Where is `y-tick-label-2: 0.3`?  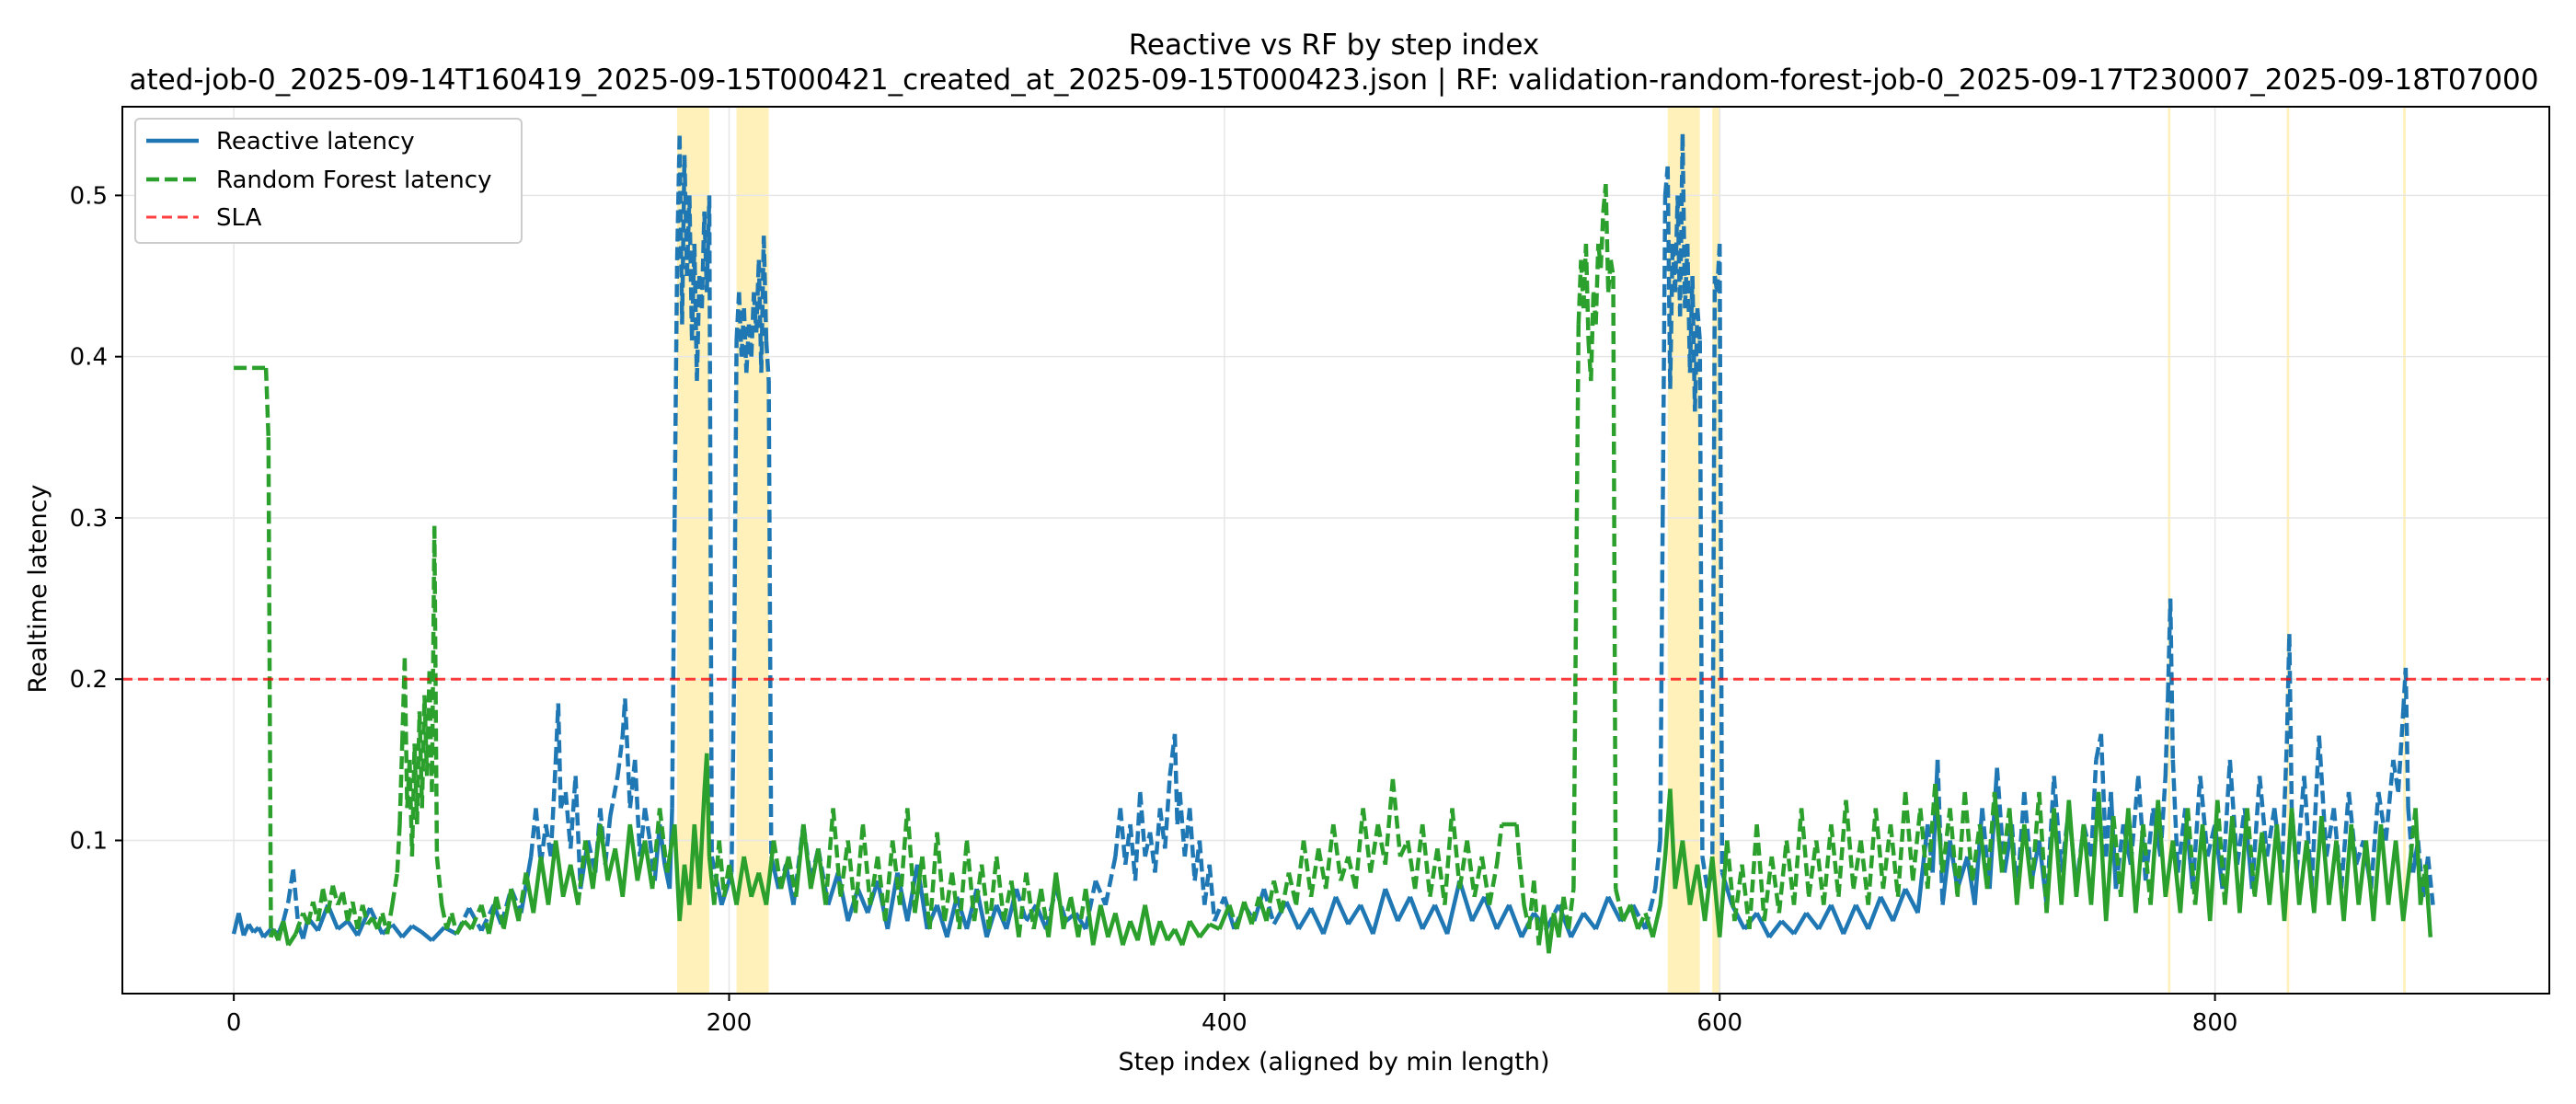
y-tick-label-2: 0.3 is located at coordinates (89, 519).